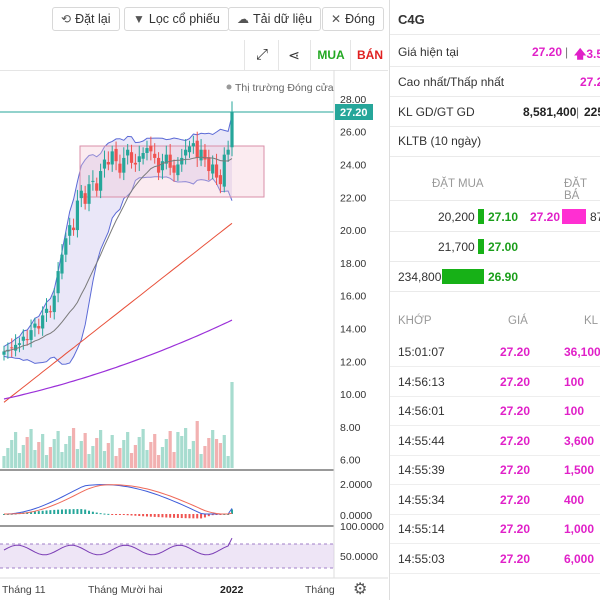  Describe the element at coordinates (293, 55) in the screenshot. I see `share-icon: ⋖` at that location.